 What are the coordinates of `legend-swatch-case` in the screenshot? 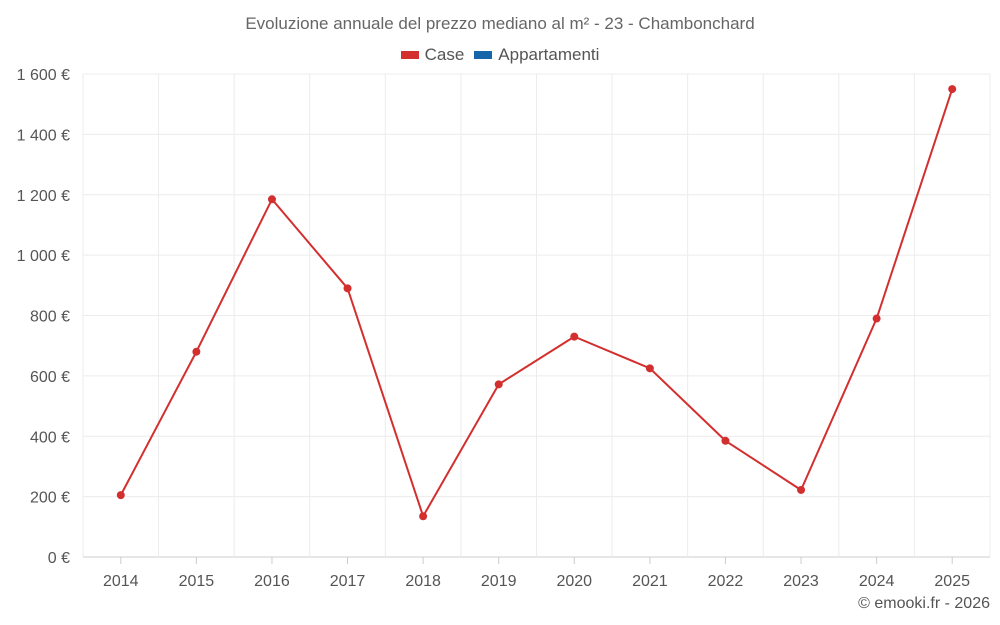 It's located at (409, 55).